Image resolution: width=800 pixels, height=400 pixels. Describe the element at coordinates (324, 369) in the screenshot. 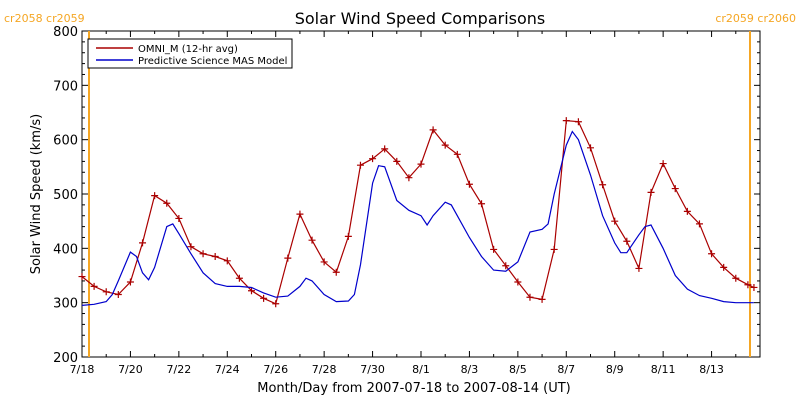

I see `x-tick-label: 7/28` at that location.